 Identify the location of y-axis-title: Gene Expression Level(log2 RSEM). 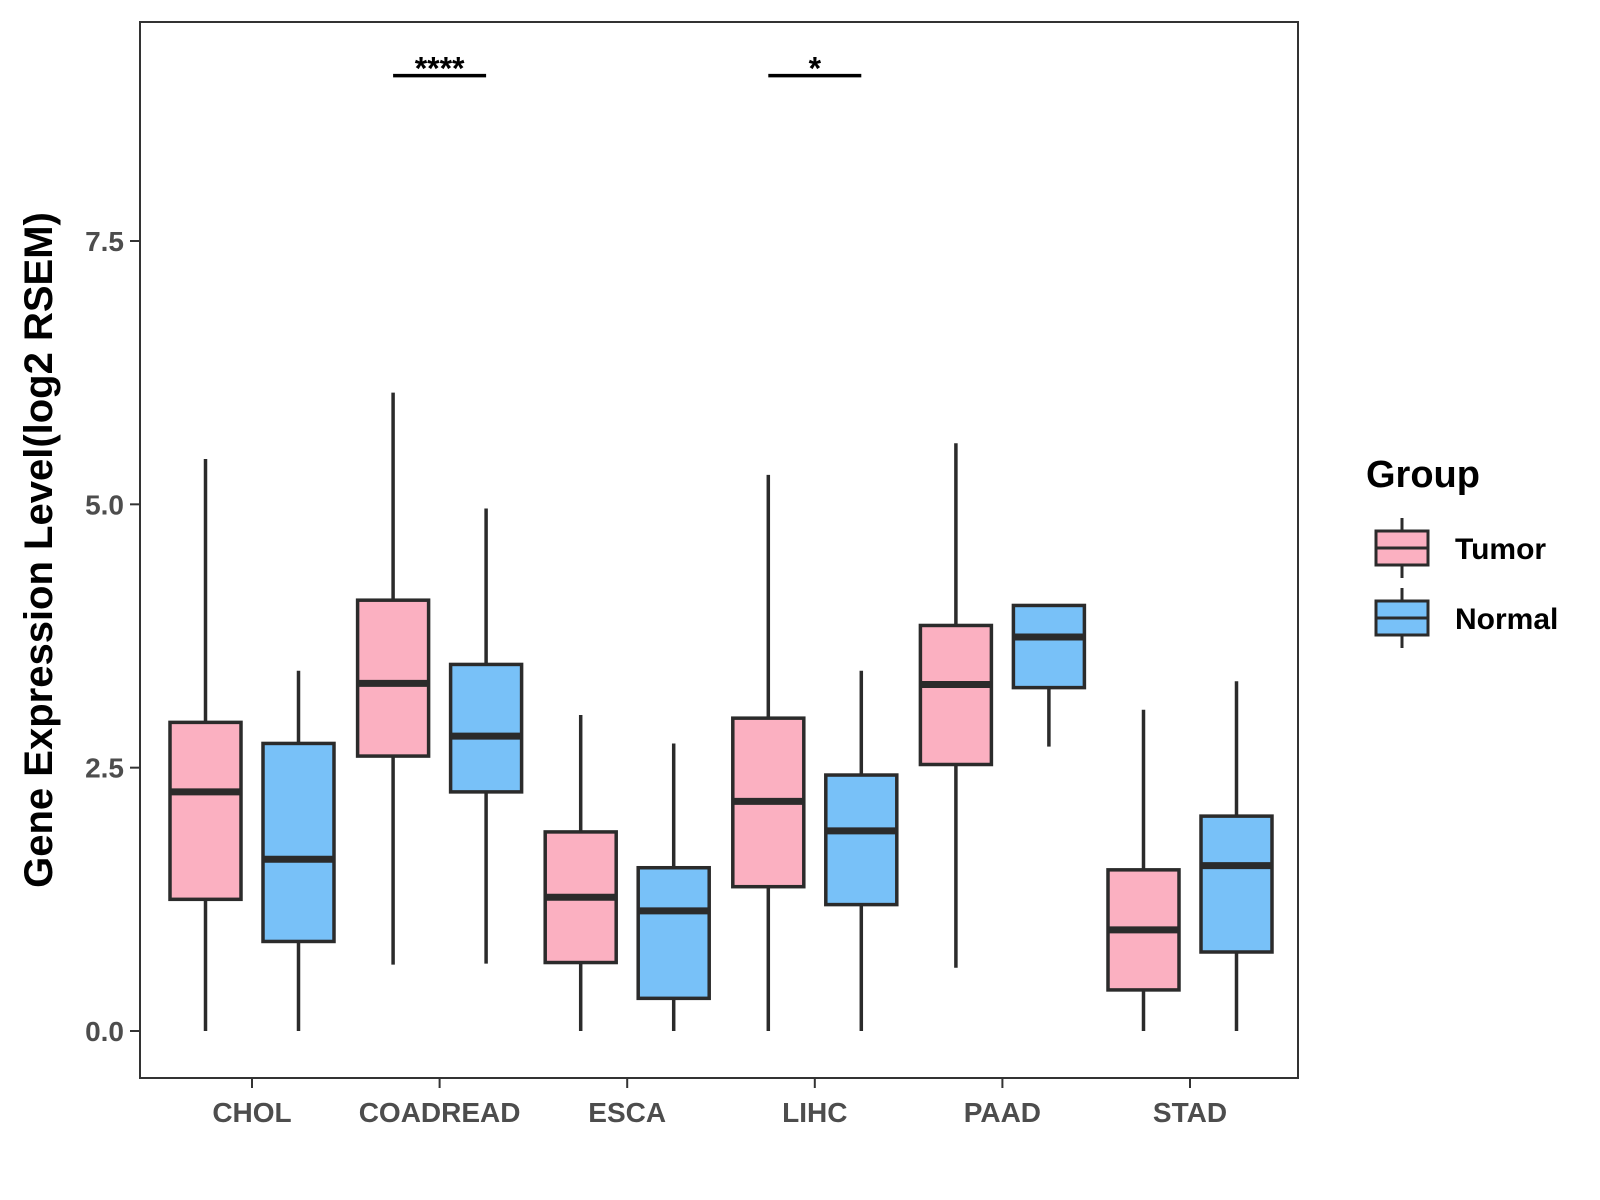
(39, 550).